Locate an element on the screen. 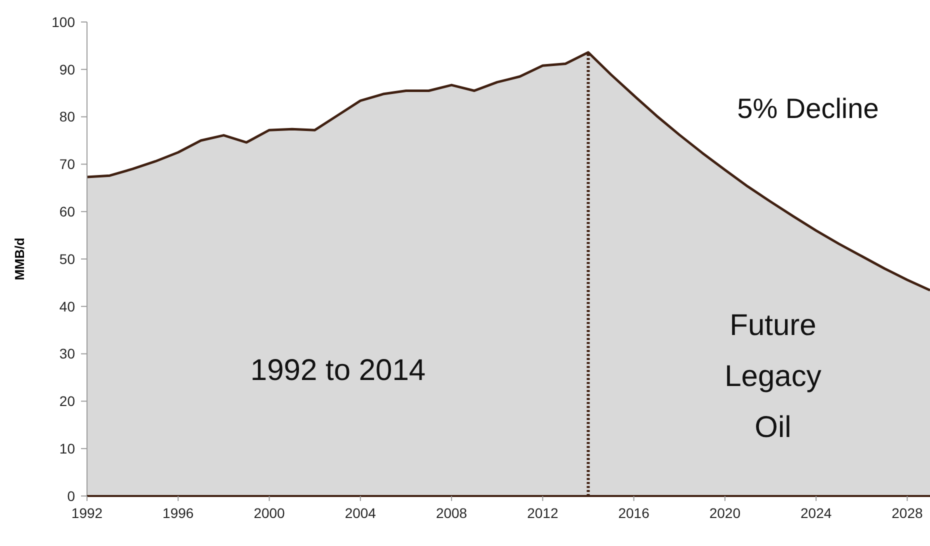  y-tick-label: 70 is located at coordinates (67, 164).